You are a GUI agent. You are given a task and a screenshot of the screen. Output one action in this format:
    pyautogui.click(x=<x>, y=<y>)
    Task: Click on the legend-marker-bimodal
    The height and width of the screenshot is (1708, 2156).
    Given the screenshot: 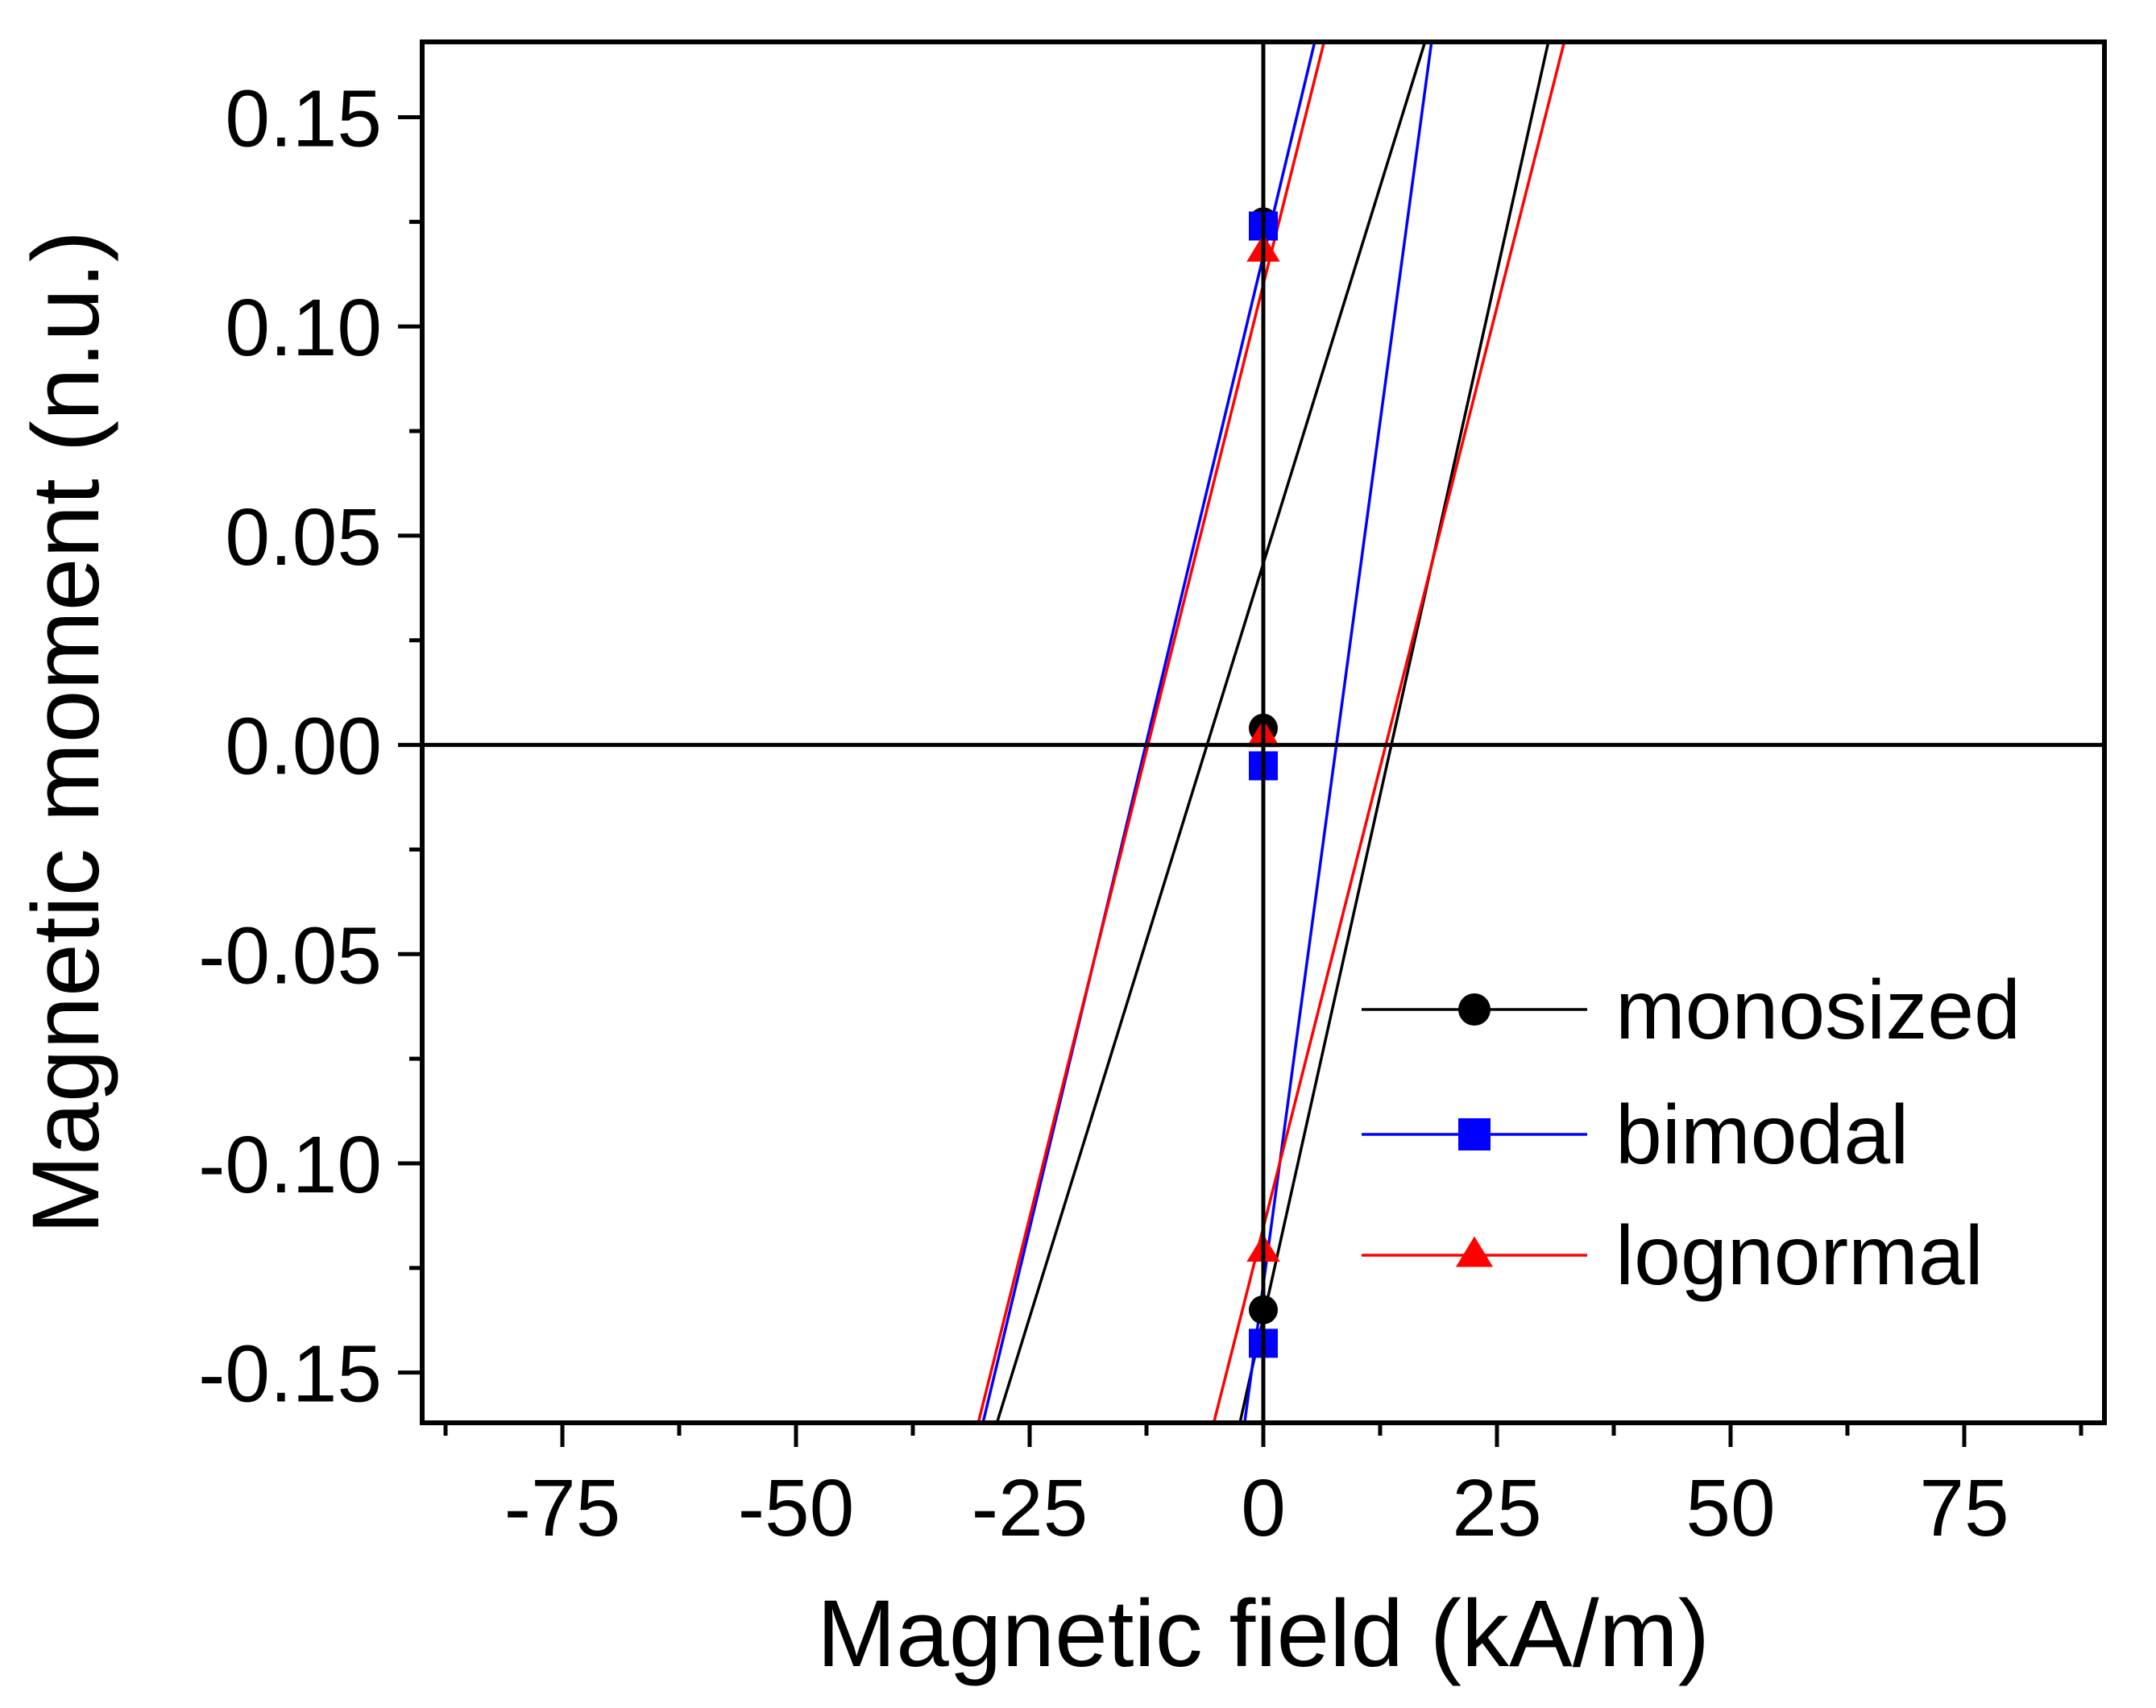 What is the action you would take?
    pyautogui.click(x=1474, y=1134)
    